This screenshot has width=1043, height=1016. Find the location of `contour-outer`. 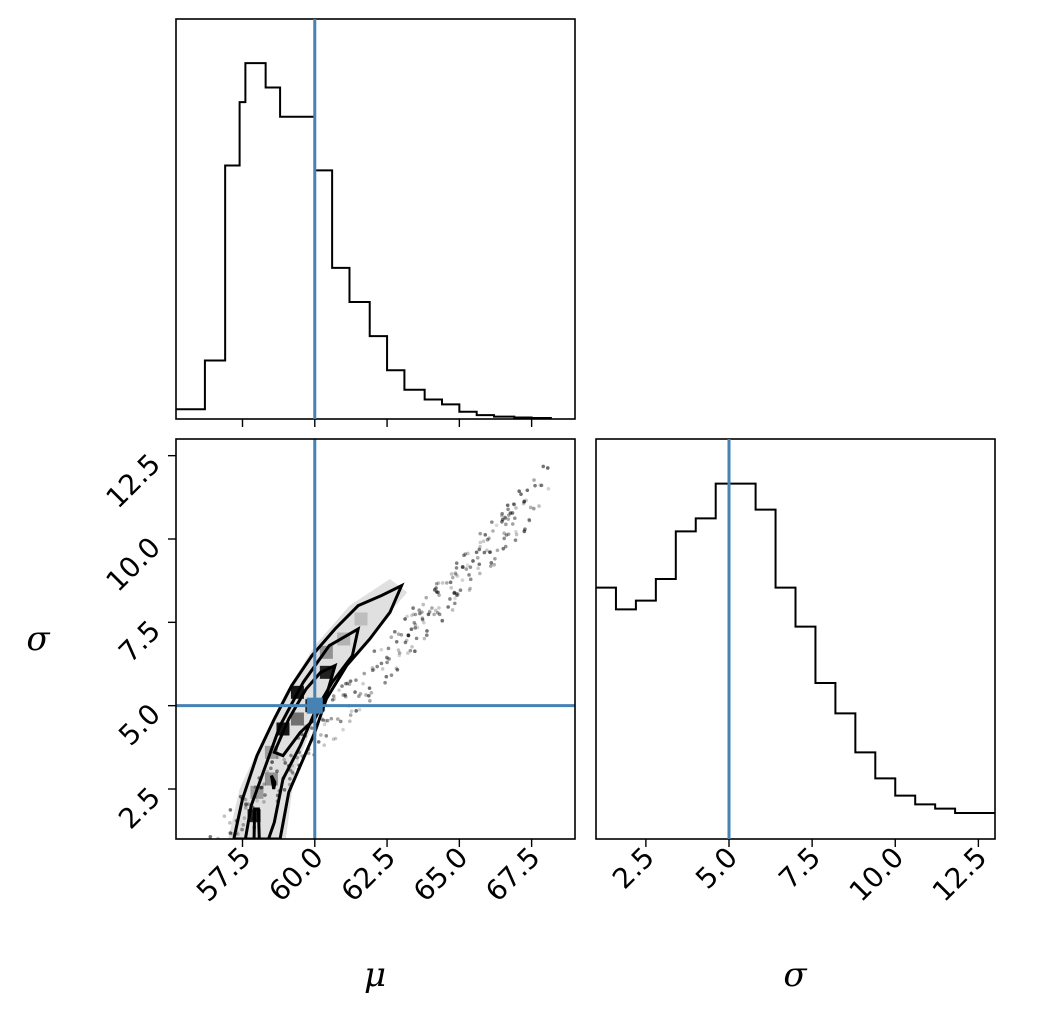

contour-outer is located at coordinates (318, 710).